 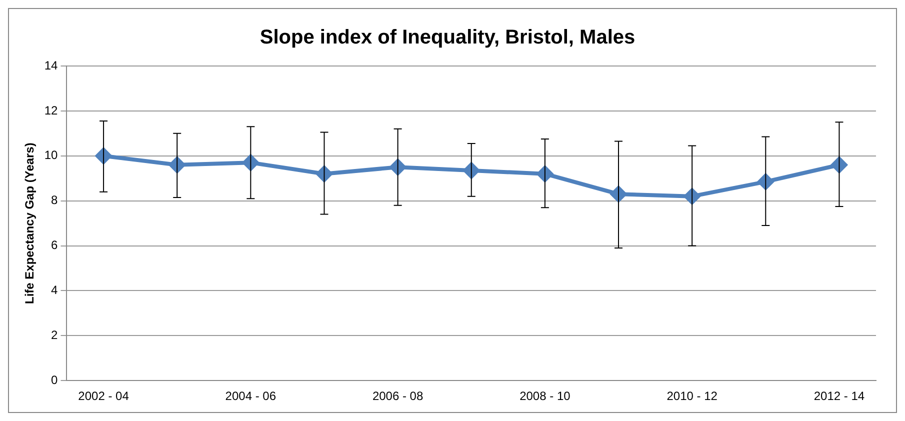 What do you see at coordinates (51, 110) in the screenshot?
I see `y-tick-label: 12` at bounding box center [51, 110].